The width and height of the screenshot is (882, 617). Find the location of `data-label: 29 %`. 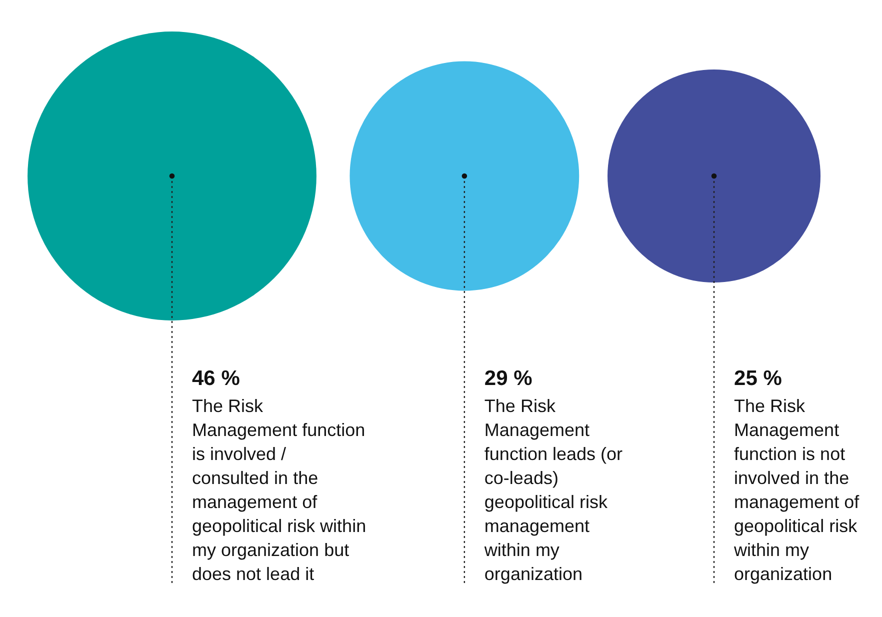

data-label: 29 % is located at coordinates (508, 378).